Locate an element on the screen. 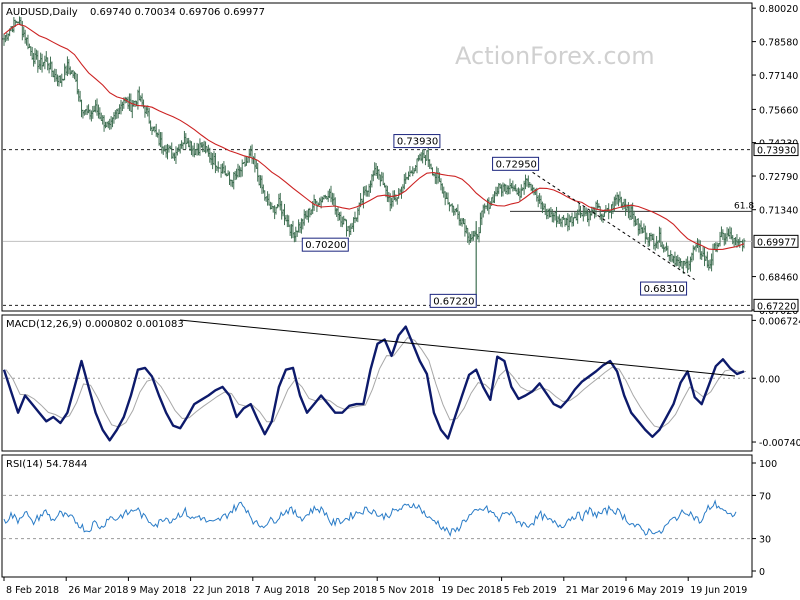 The image size is (800, 600). x-tick-label: 8 Feb 2018 is located at coordinates (32, 590).